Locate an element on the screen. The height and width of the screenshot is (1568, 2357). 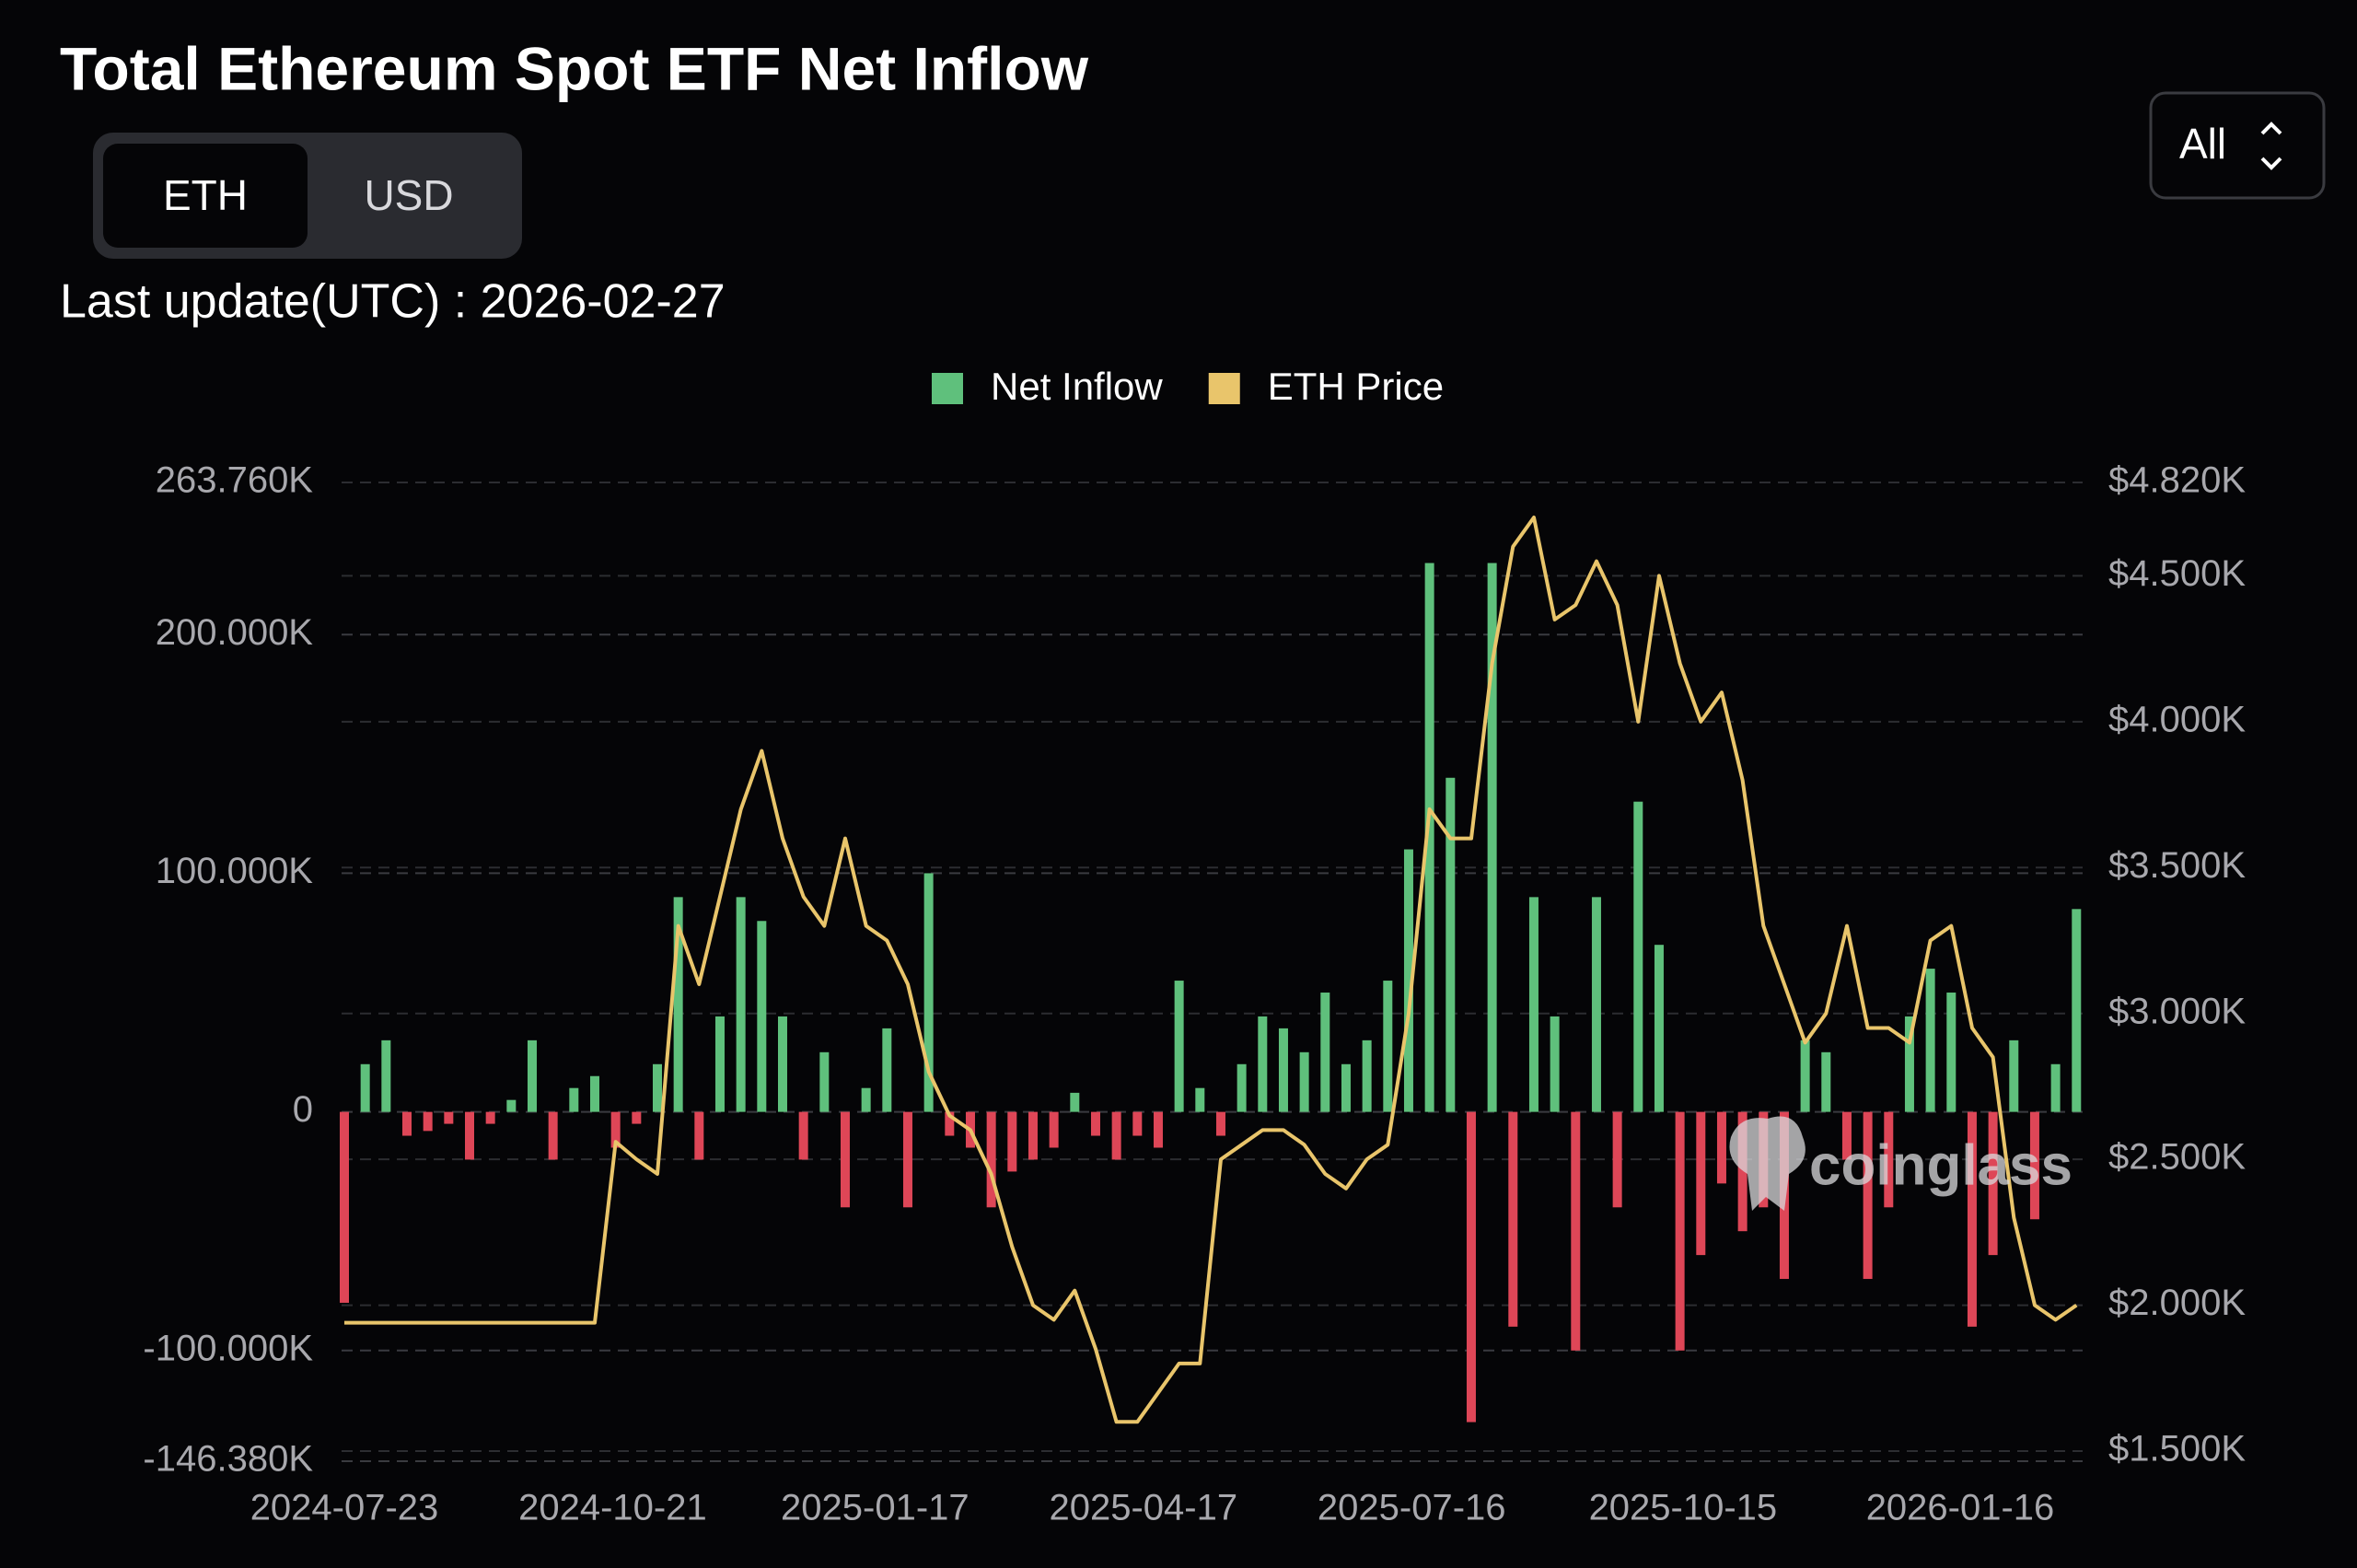
legend-swatch is located at coordinates (1224, 388).